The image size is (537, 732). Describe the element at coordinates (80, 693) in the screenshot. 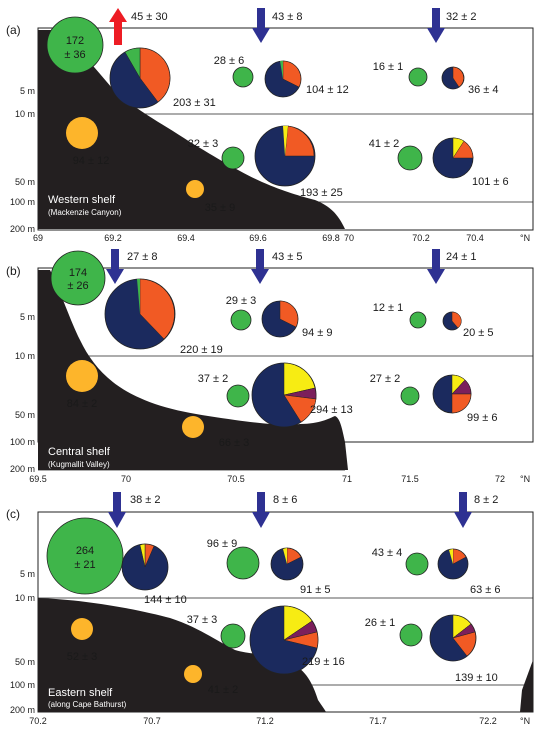

I see `panel-c-shelf-name: Eastern shelf` at that location.